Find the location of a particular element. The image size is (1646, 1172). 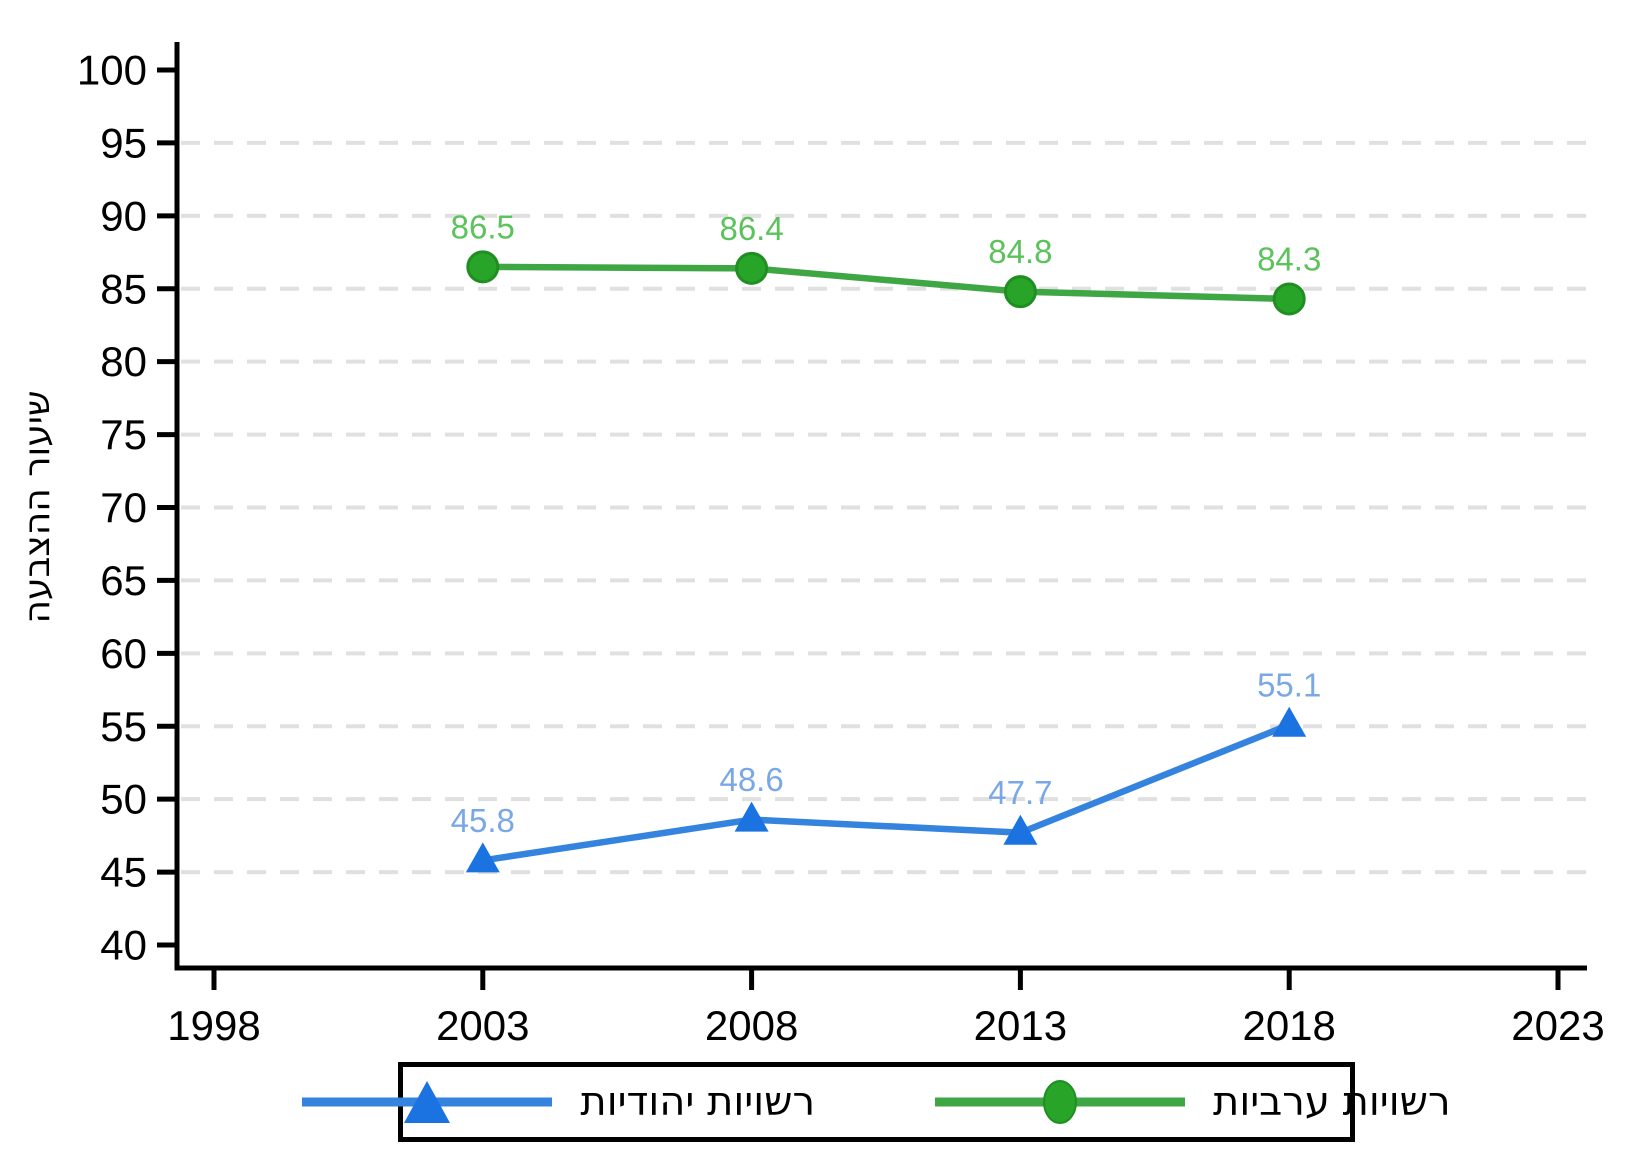

data-label: 45.8 is located at coordinates (483, 820).